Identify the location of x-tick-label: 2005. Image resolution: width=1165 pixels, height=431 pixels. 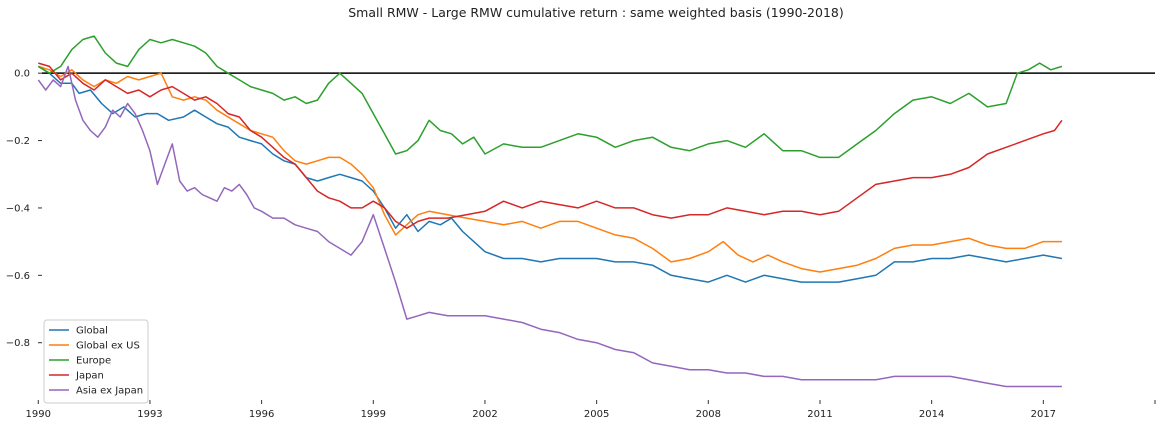
(596, 414).